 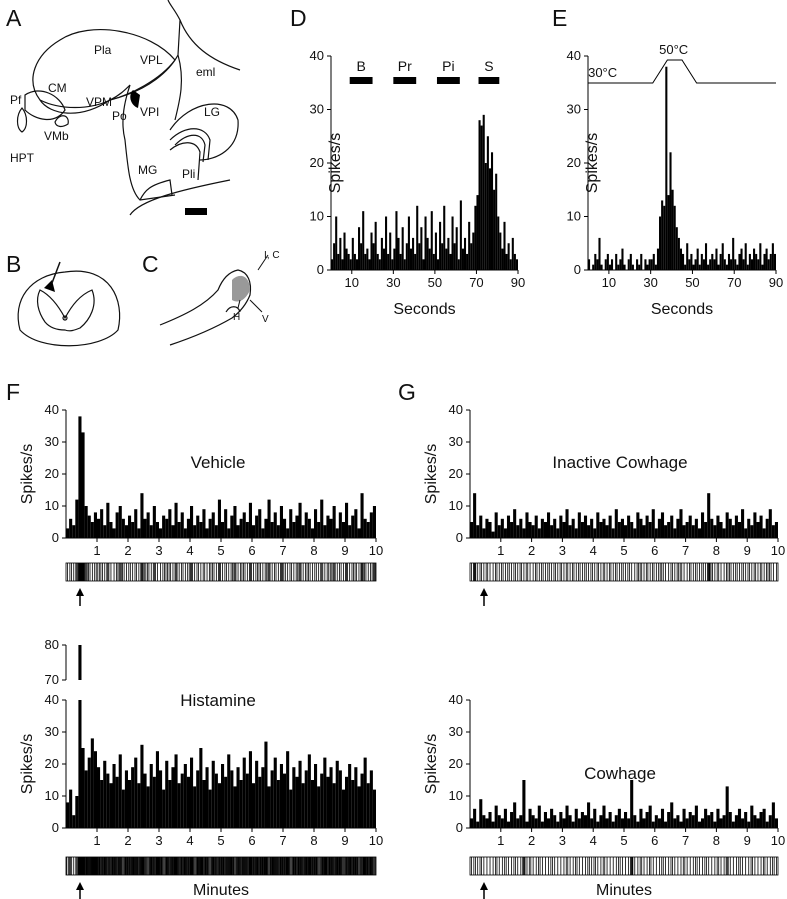 What do you see at coordinates (424, 309) in the screenshot?
I see `x-axis-label: Seconds` at bounding box center [424, 309].